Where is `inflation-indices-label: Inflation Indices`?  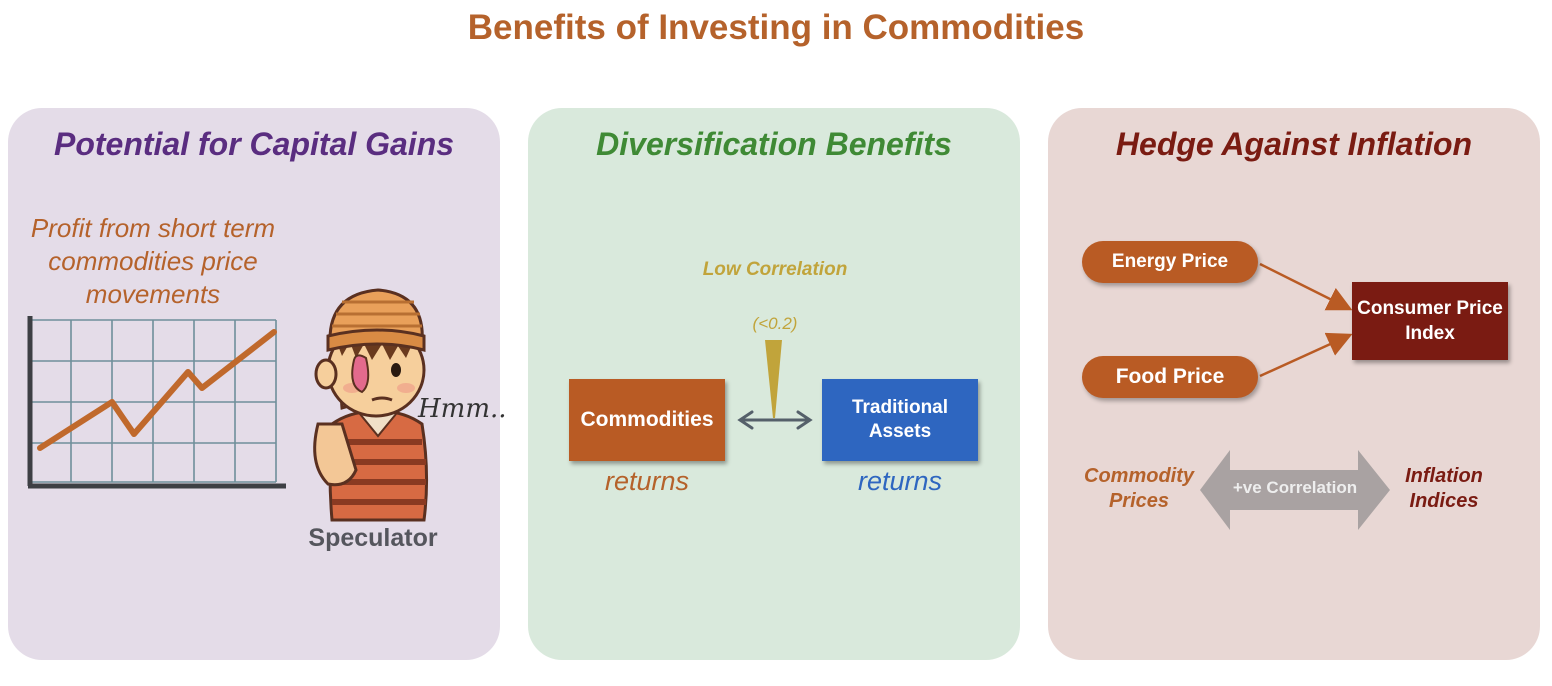 inflation-indices-label: Inflation Indices is located at coordinates (1444, 488).